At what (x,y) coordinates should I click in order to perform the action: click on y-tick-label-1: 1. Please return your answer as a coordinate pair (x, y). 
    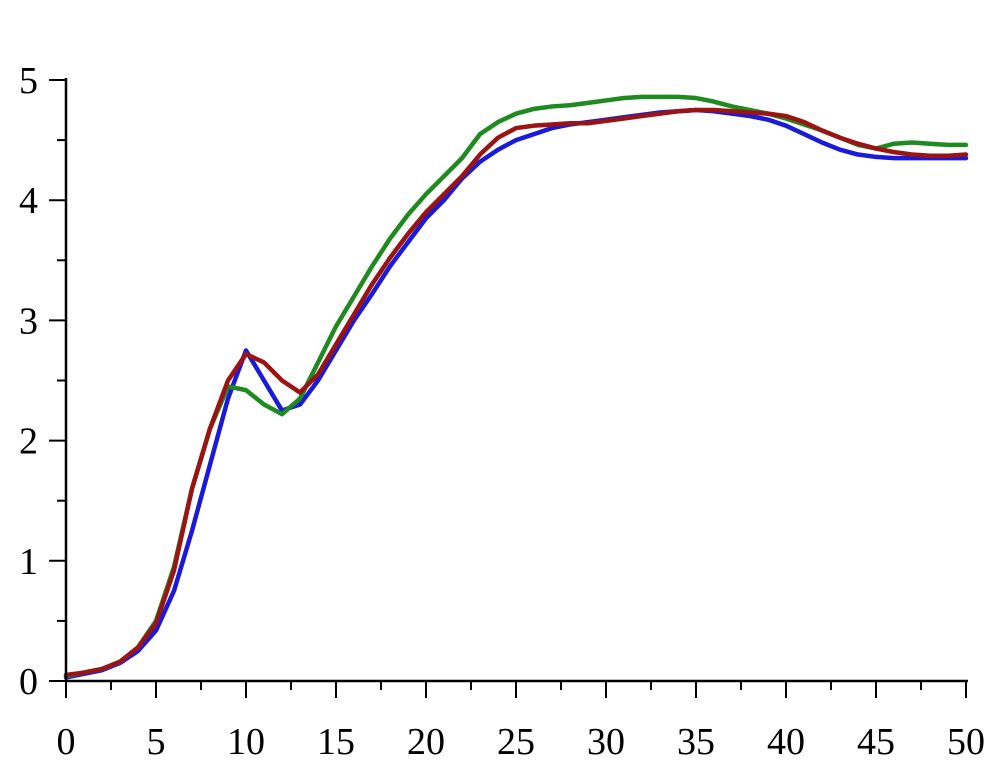
    Looking at the image, I should click on (28, 562).